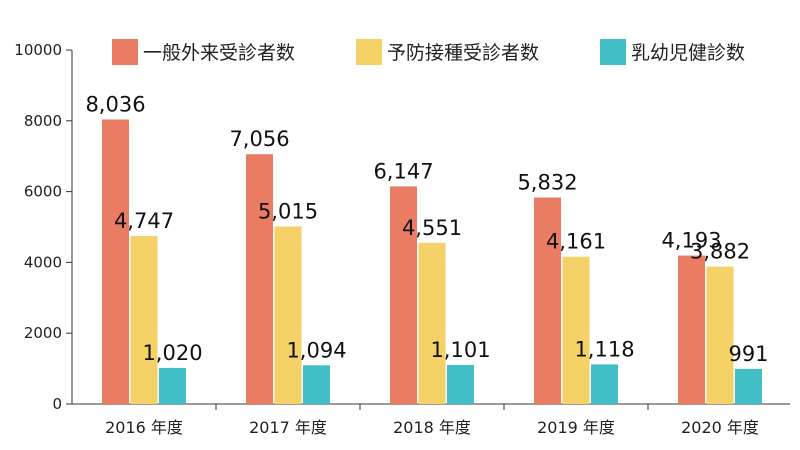  What do you see at coordinates (43, 192) in the screenshot?
I see `y-tick-label: 6000` at bounding box center [43, 192].